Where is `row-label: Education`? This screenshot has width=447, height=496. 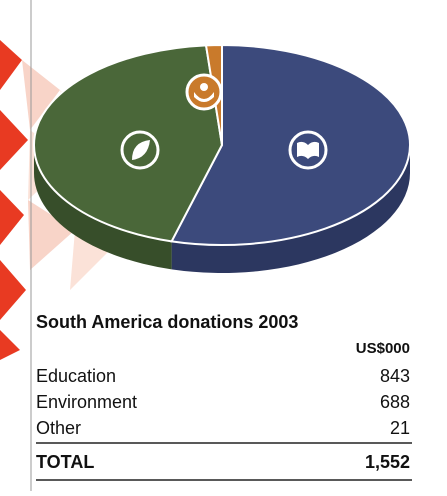 row-label: Education is located at coordinates (76, 376).